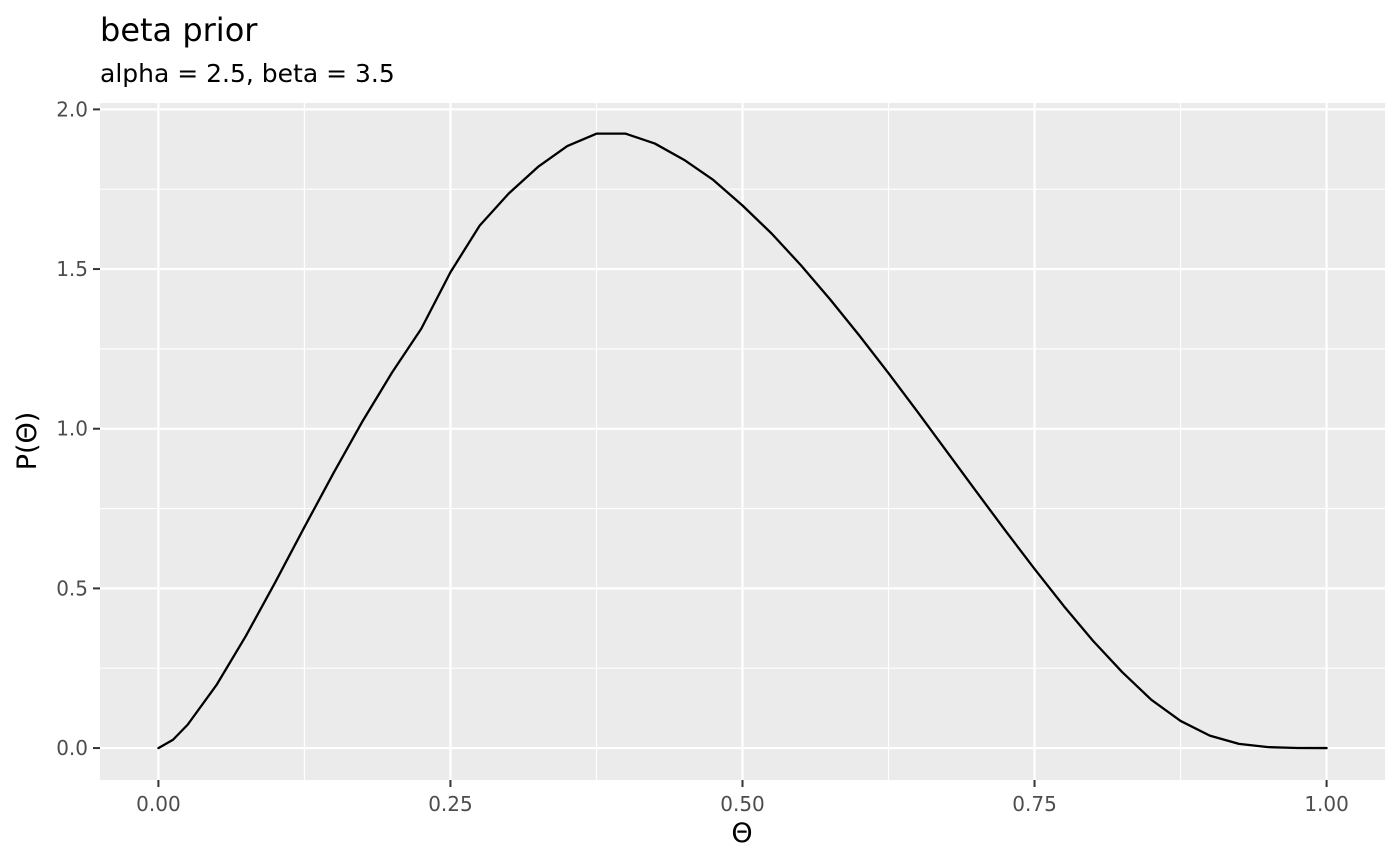 This screenshot has height=865, width=1400. I want to click on x-tick-label: 0.75, so click(1034, 804).